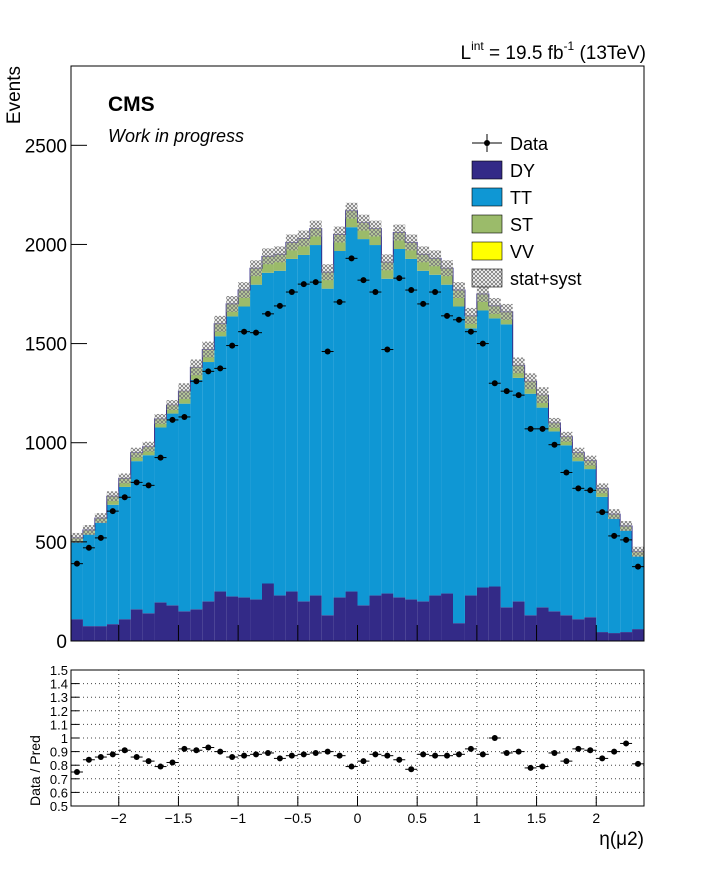 Image resolution: width=716 pixels, height=877 pixels. I want to click on lumi-part: (13TeV), so click(610, 53).